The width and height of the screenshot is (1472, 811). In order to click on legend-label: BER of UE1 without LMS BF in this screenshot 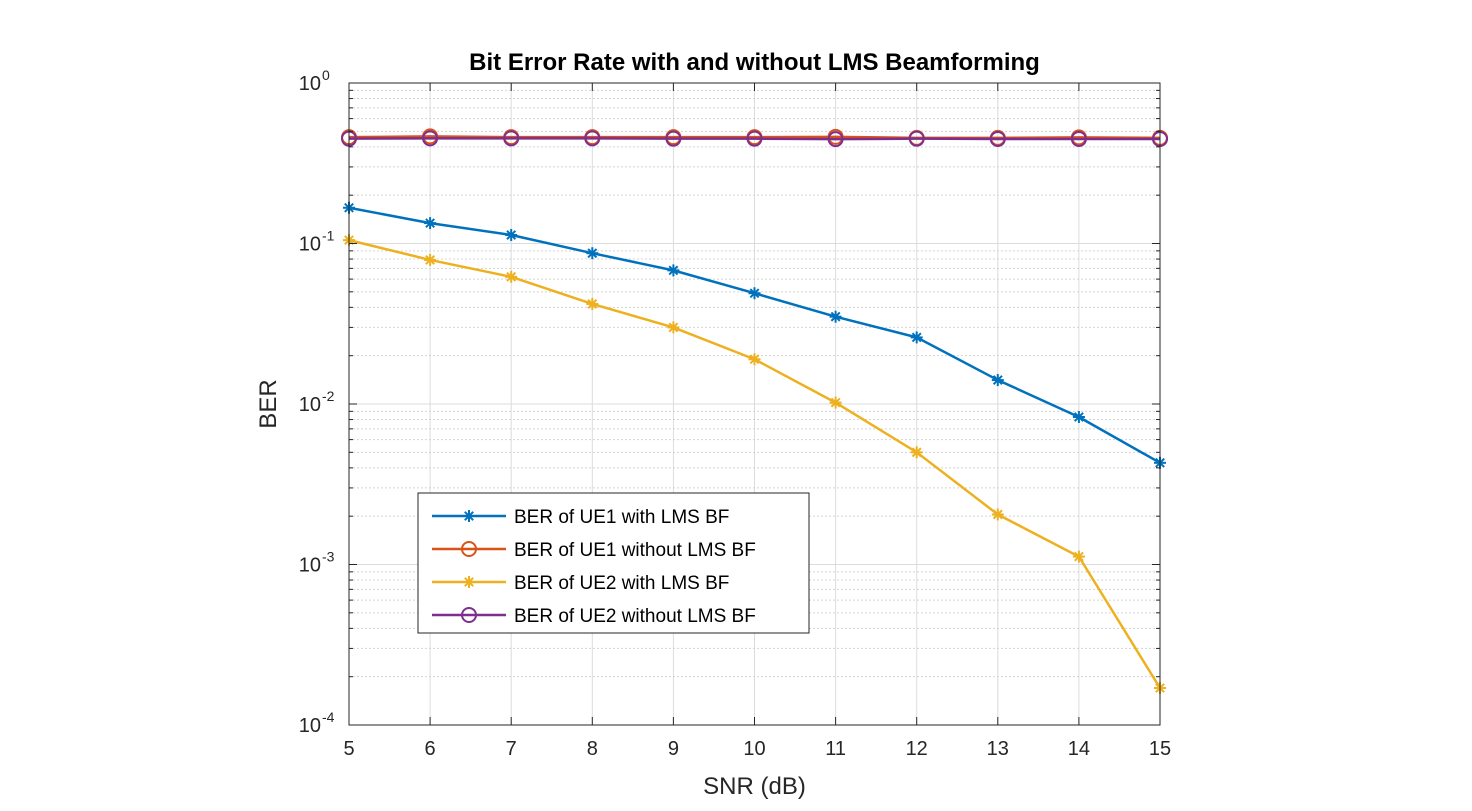, I will do `click(635, 550)`.